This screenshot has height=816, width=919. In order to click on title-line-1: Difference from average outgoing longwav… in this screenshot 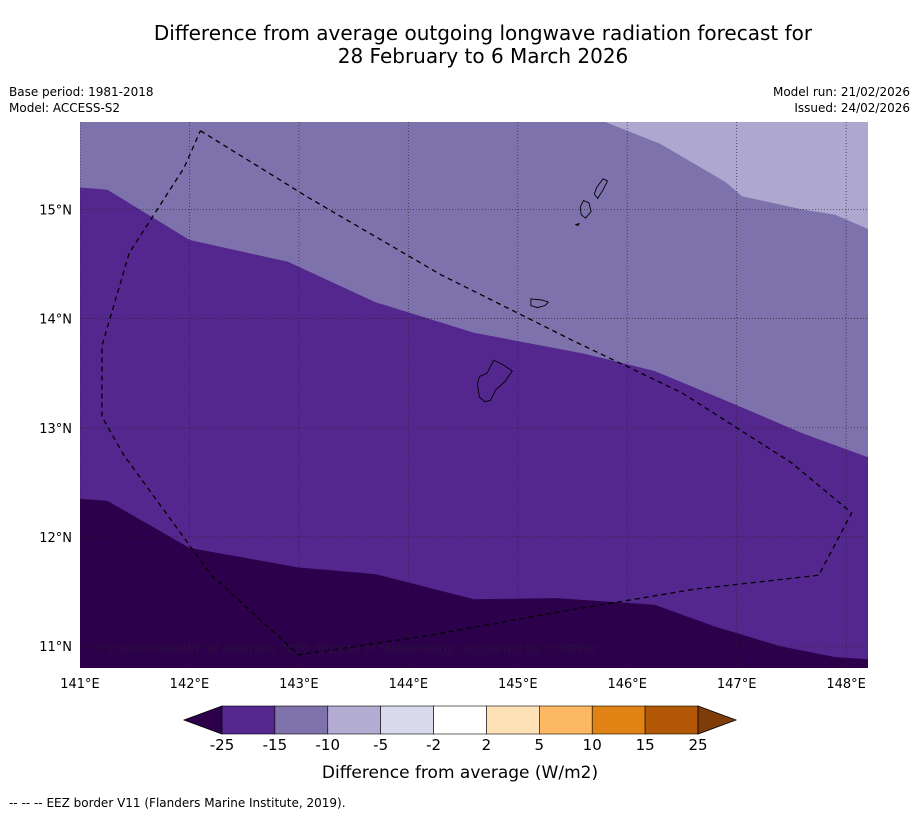, I will do `click(483, 33)`.